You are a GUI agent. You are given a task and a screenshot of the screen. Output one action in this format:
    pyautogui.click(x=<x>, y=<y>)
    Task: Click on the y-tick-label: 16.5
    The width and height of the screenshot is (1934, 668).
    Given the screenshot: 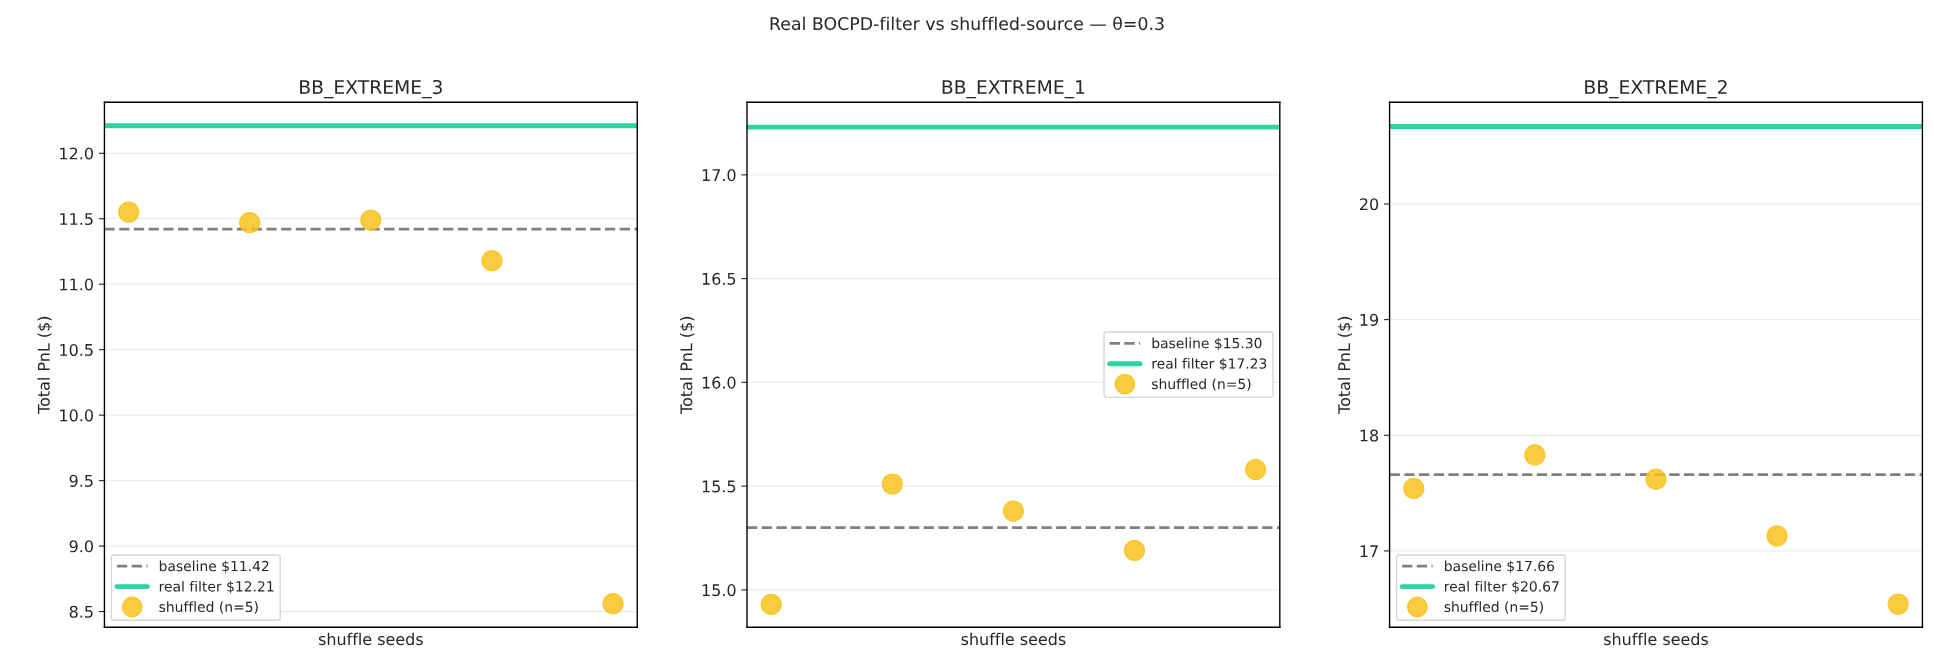 What is the action you would take?
    pyautogui.click(x=719, y=278)
    